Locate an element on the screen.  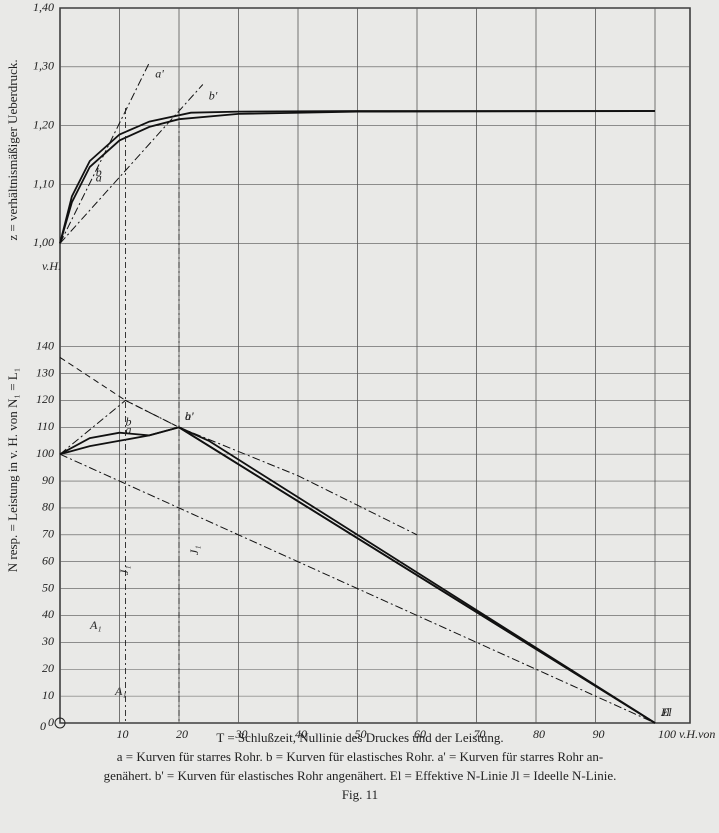
x-tick-label: 90 is located at coordinates (599, 734).